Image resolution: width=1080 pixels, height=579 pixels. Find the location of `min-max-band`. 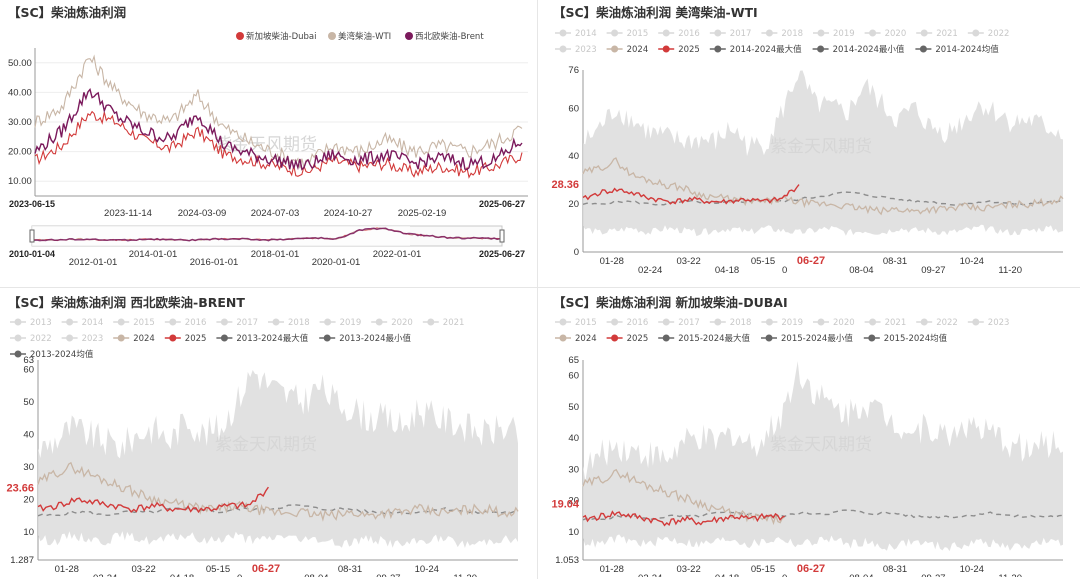

min-max-band is located at coordinates (278, 459).